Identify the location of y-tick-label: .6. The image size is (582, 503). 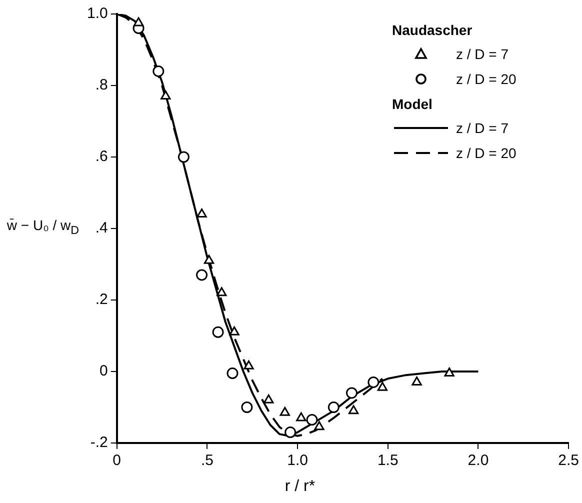
(101, 157).